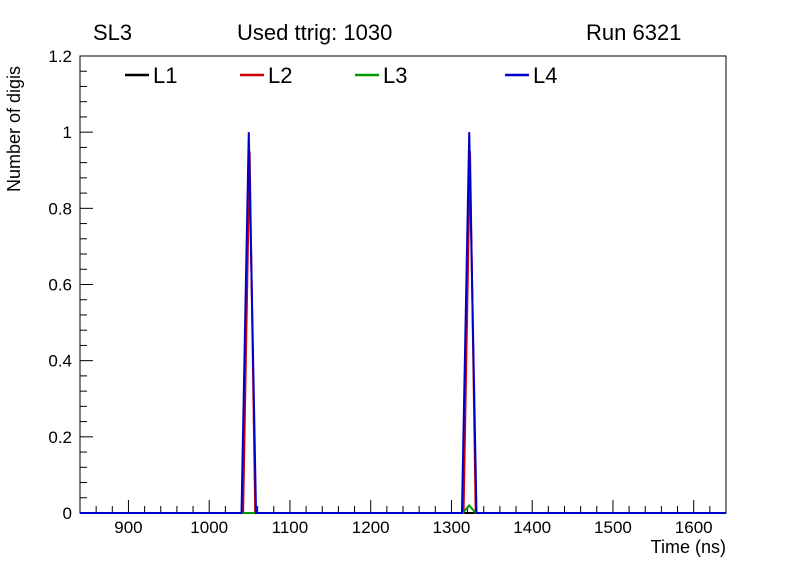 The width and height of the screenshot is (796, 572). I want to click on y-axis-title: Number of digis, so click(14, 129).